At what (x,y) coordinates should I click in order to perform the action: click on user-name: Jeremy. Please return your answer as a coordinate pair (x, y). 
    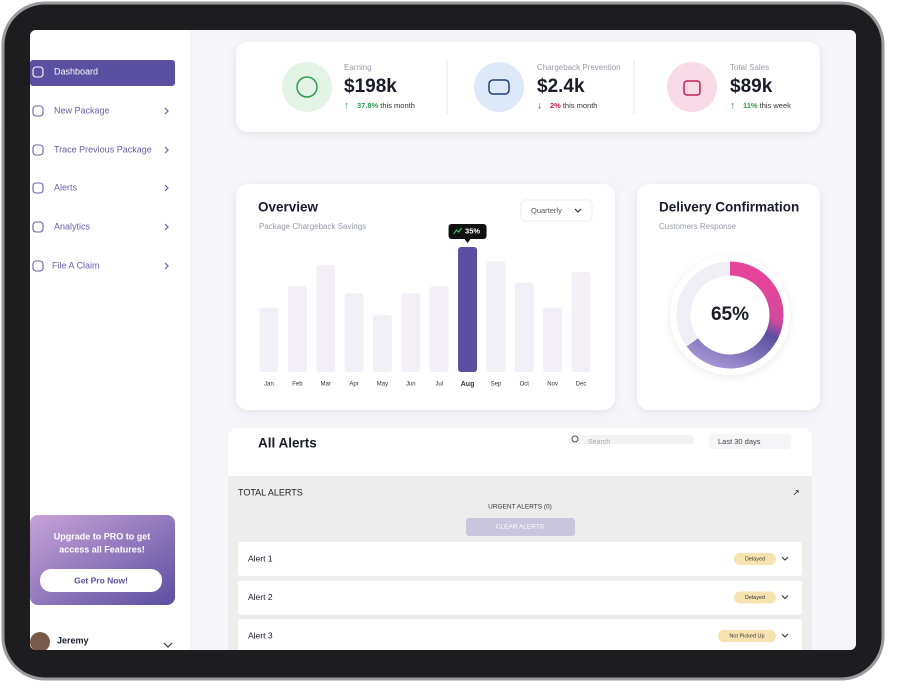
    Looking at the image, I should click on (73, 640).